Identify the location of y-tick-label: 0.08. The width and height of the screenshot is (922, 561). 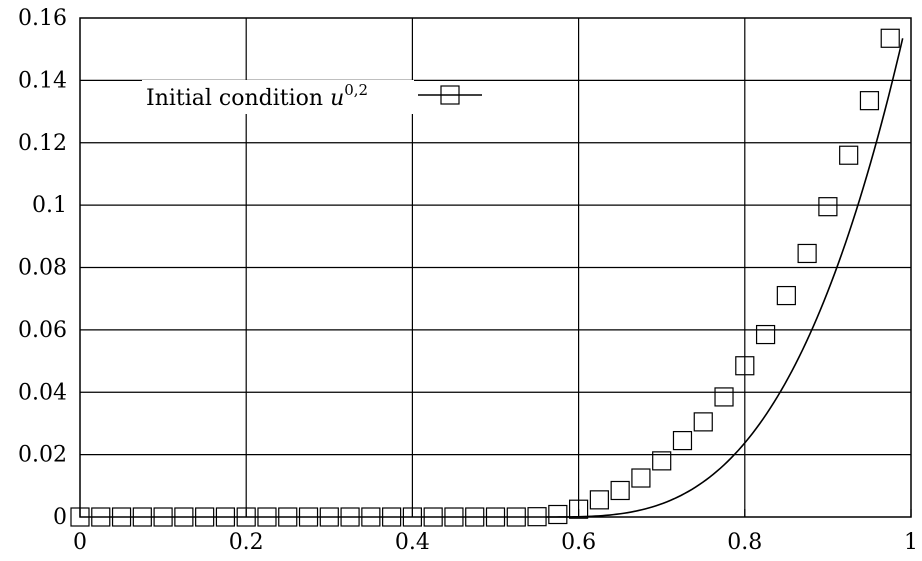
(42, 268).